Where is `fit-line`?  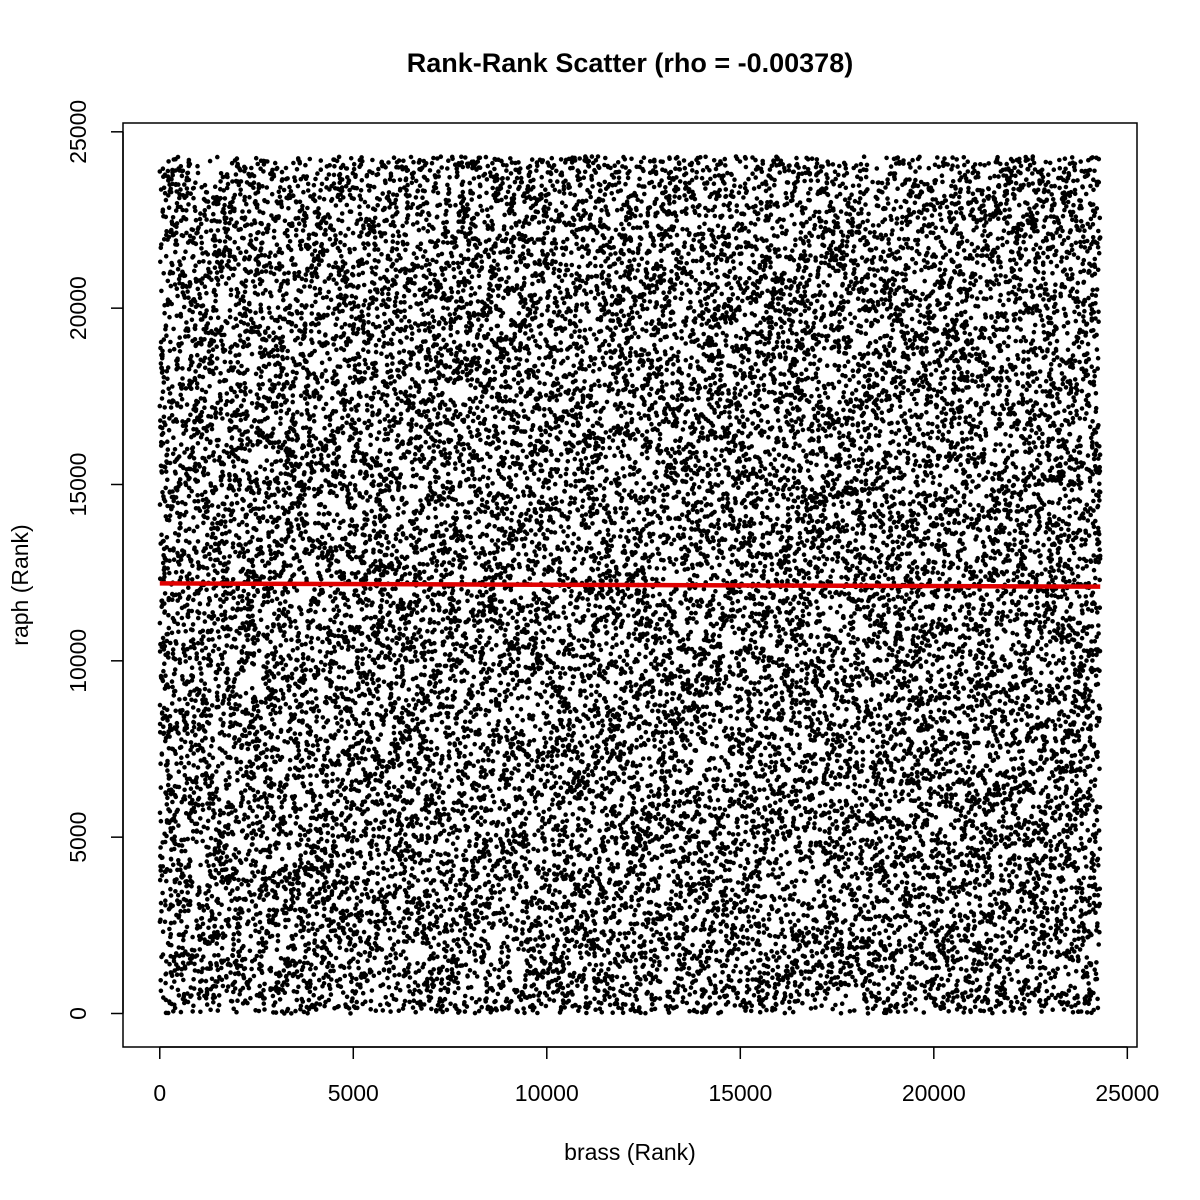
fit-line is located at coordinates (630, 585).